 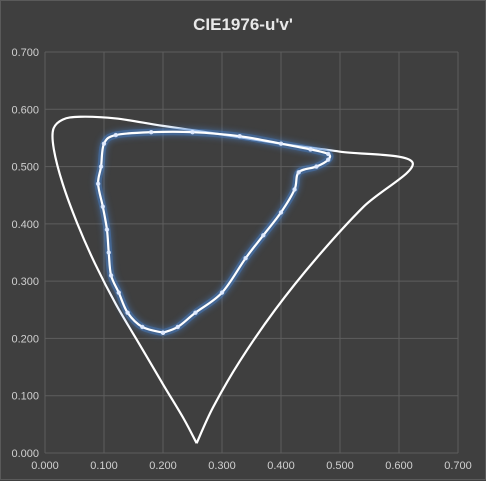 What do you see at coordinates (25, 225) in the screenshot?
I see `y-tick-label: 0.400` at bounding box center [25, 225].